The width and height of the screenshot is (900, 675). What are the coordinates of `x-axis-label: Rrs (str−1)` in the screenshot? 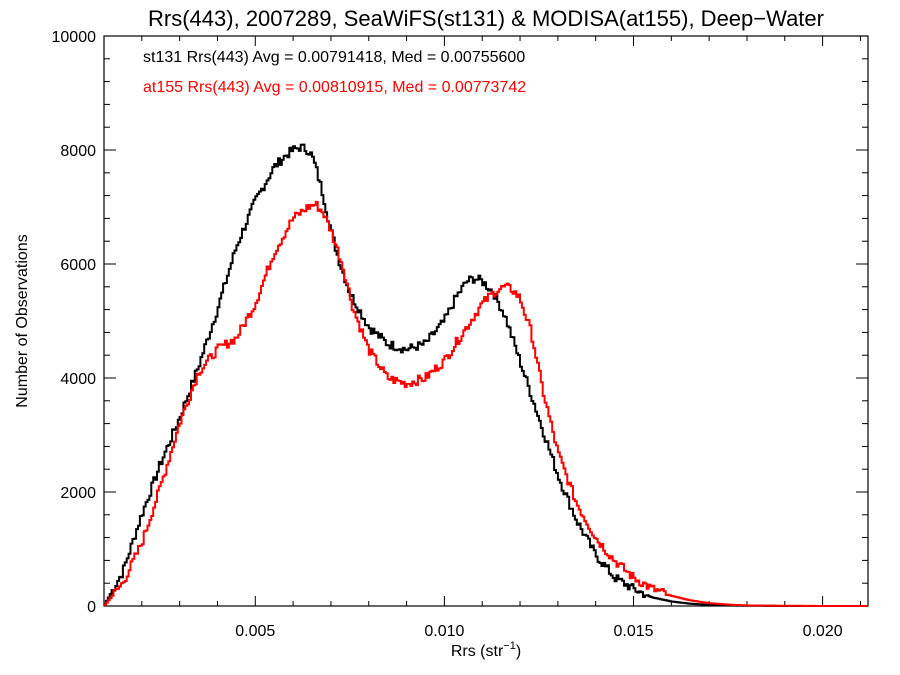 It's located at (486, 650).